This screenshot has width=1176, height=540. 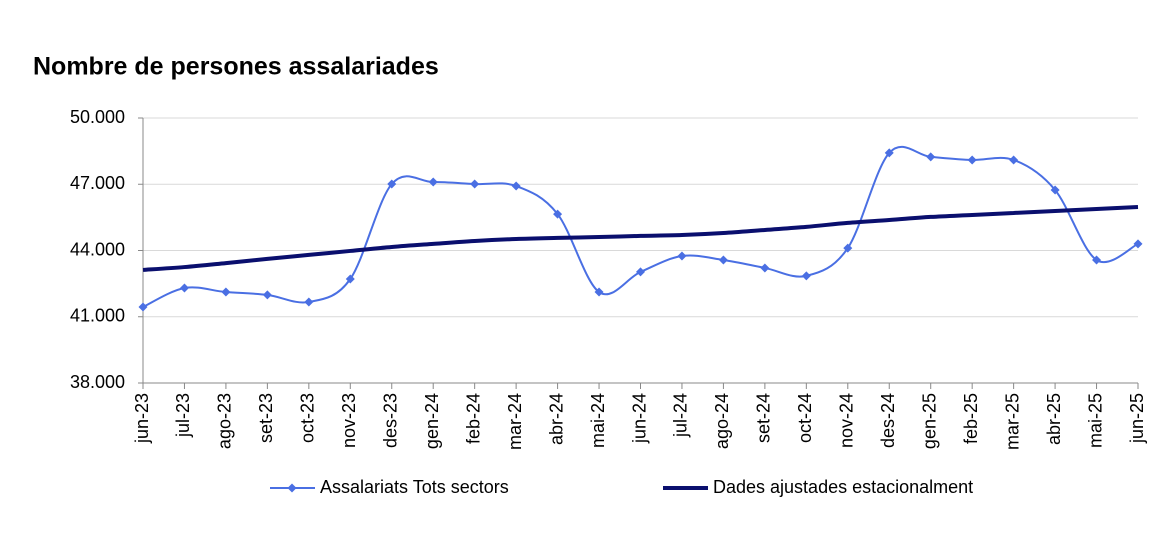 I want to click on y-tick-label: 38.000, so click(x=97, y=382).